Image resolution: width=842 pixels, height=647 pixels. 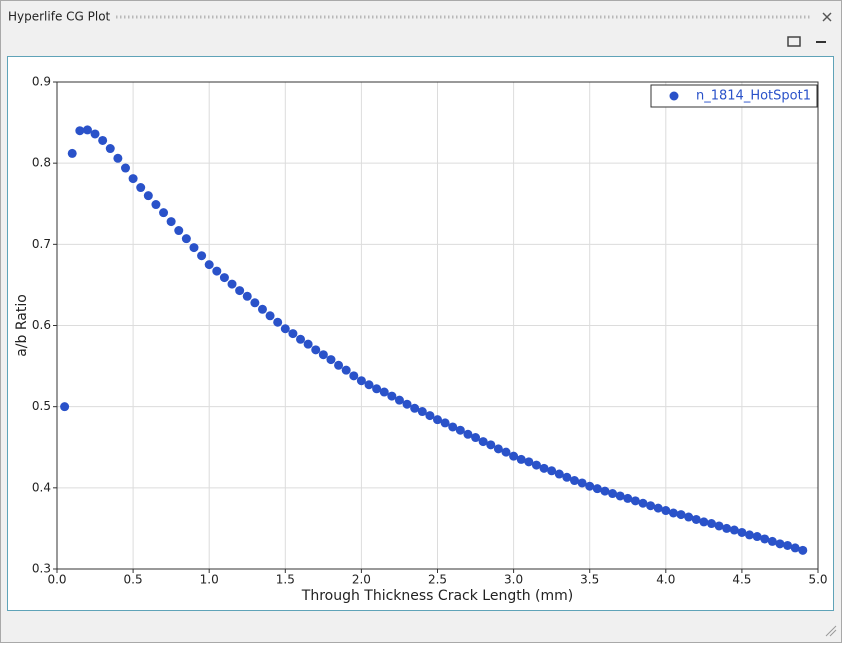 I want to click on fit-button, so click(x=794, y=41).